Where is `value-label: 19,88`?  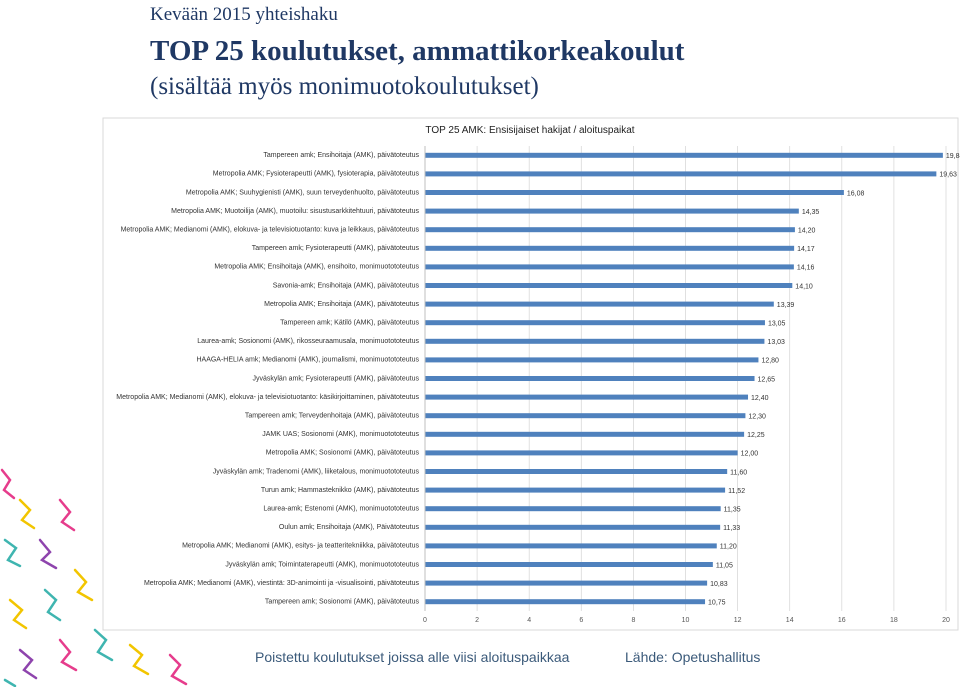
value-label: 19,88 is located at coordinates (953, 156).